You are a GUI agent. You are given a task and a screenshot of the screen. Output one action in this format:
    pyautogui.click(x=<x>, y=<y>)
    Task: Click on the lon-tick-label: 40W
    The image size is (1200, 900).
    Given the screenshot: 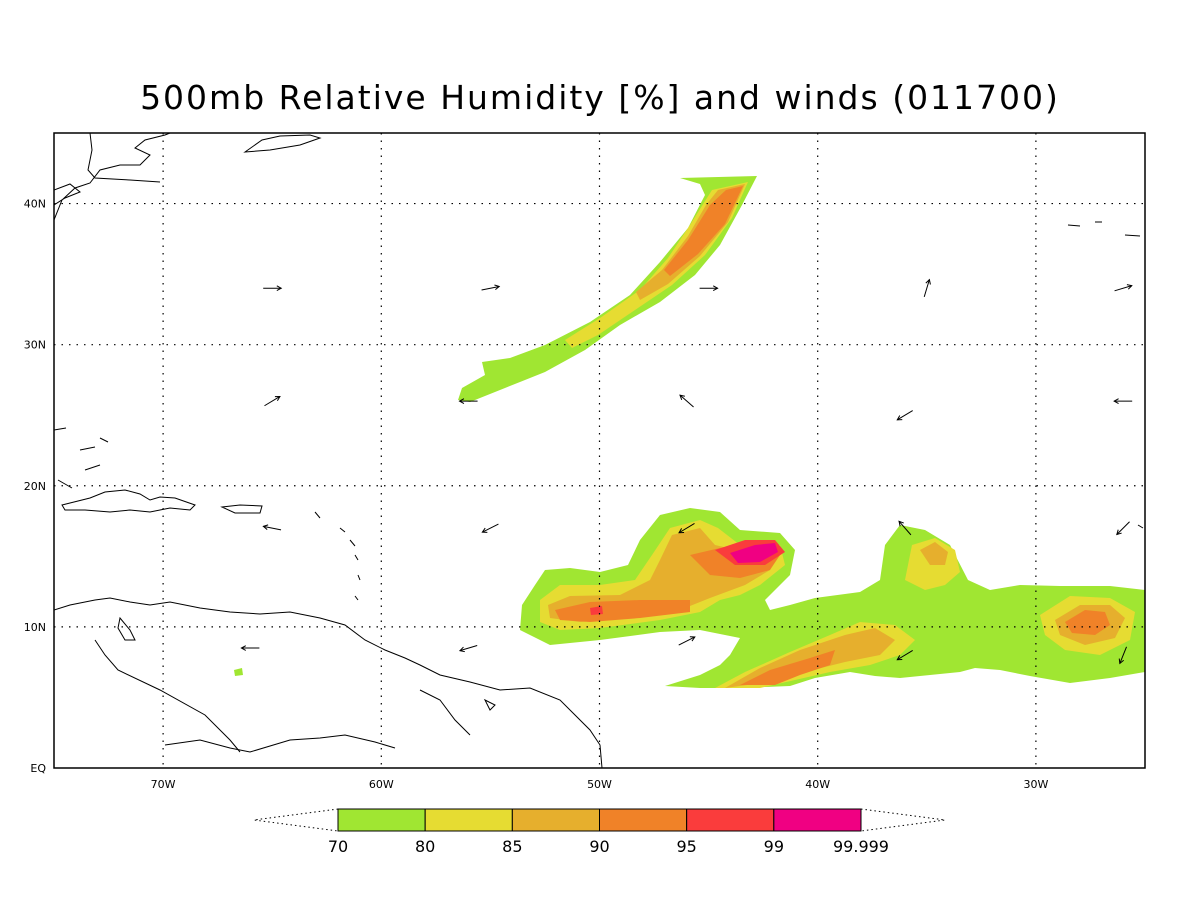 What is the action you would take?
    pyautogui.click(x=817, y=784)
    